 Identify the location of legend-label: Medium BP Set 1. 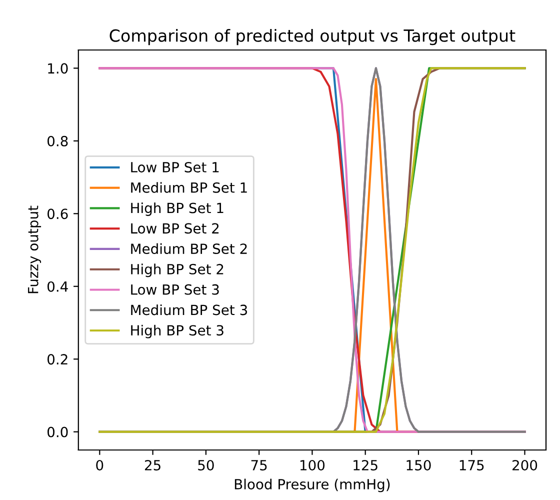
(189, 187).